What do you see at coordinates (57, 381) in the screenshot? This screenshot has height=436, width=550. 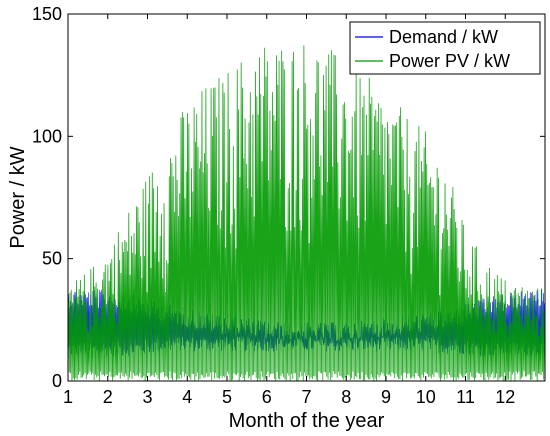 I see `y-tick-label: 0` at bounding box center [57, 381].